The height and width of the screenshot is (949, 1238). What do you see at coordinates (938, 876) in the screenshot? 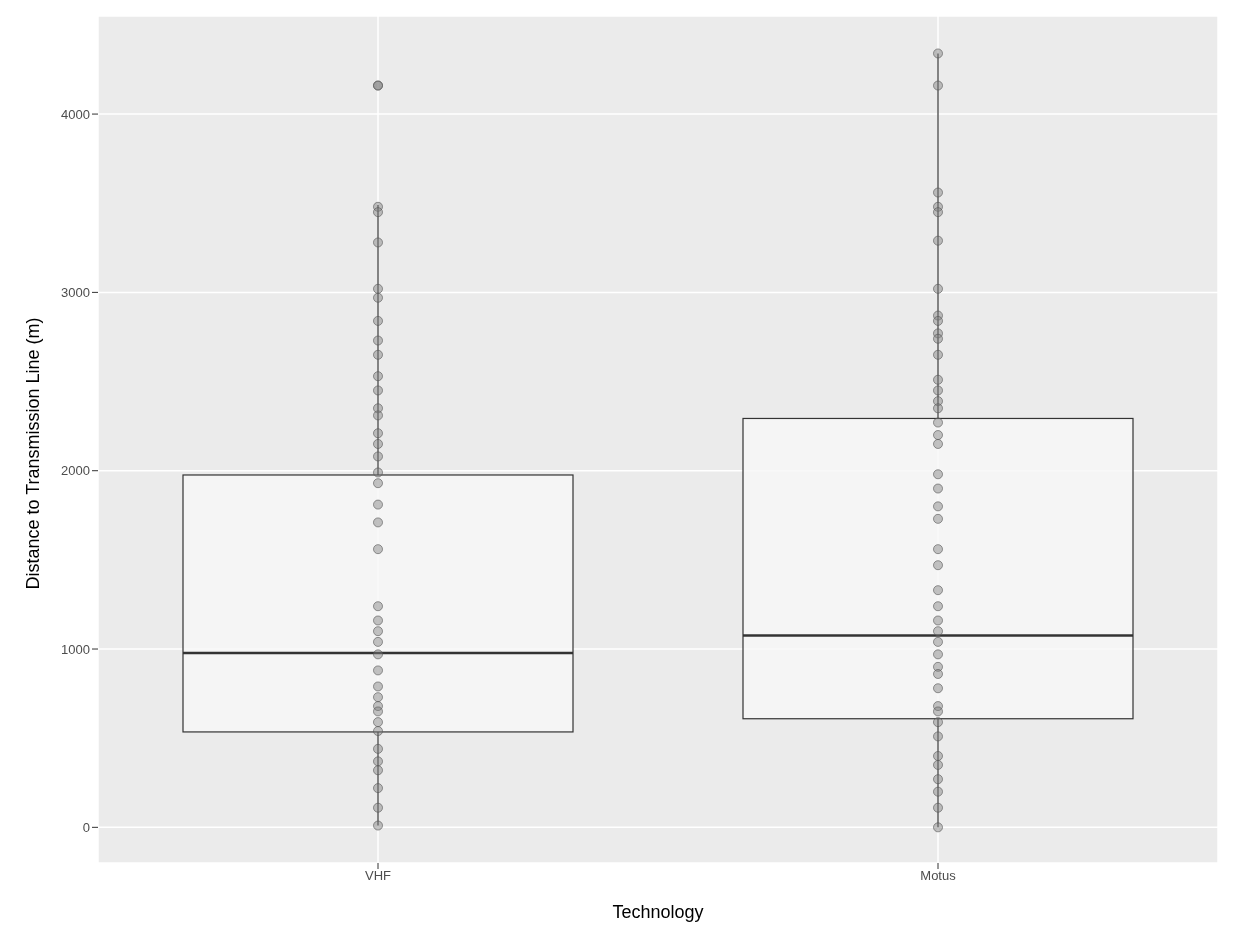
I see `x-tick-label: Motus` at bounding box center [938, 876].